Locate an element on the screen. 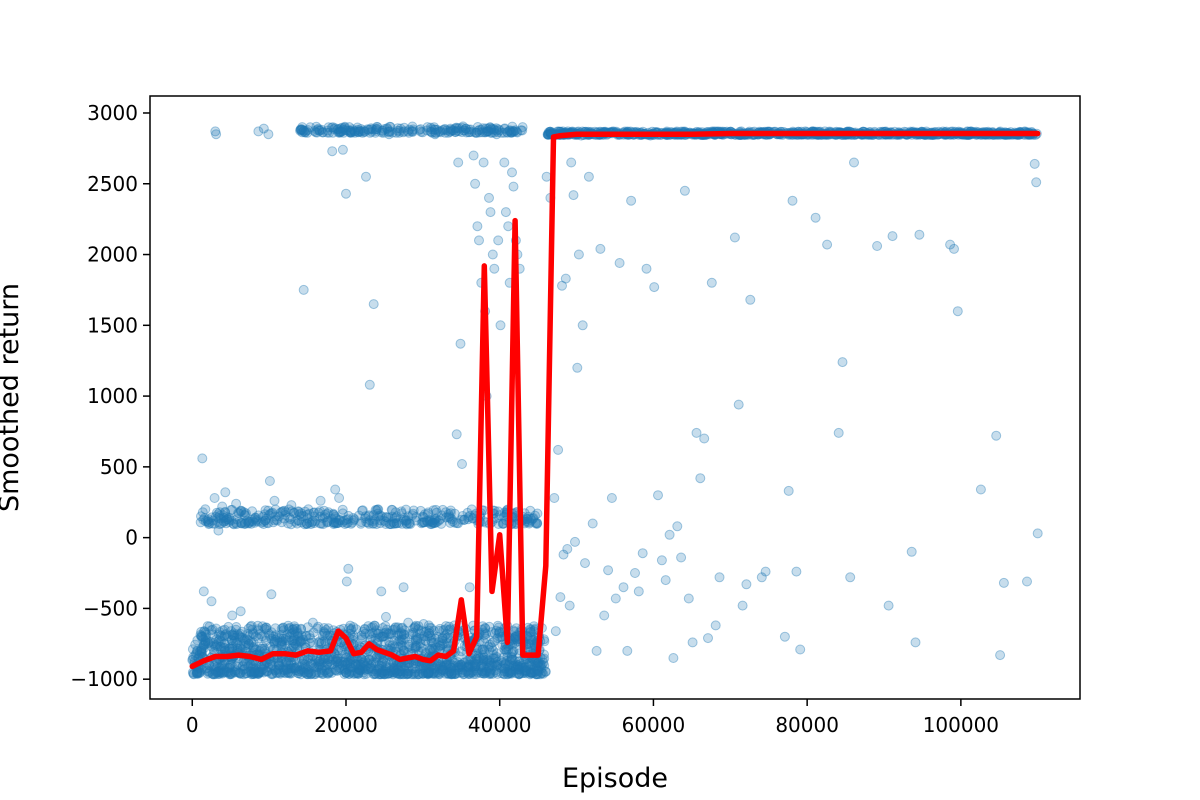 This screenshot has width=1200, height=800. y-tick-label: 0 is located at coordinates (131, 538).